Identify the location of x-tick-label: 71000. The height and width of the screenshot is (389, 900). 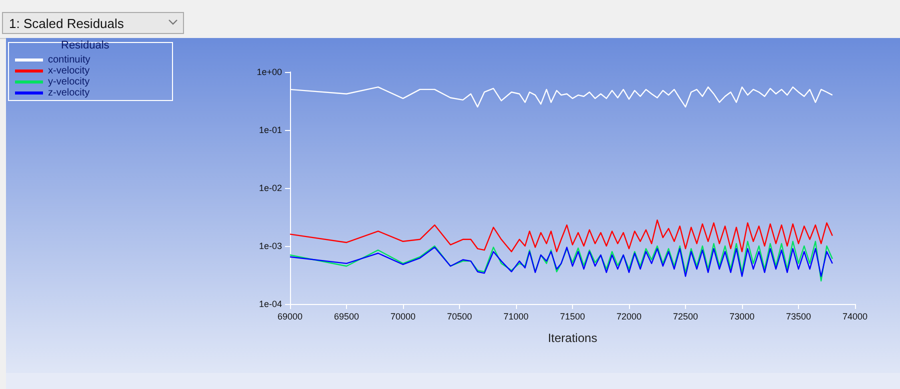
(516, 317).